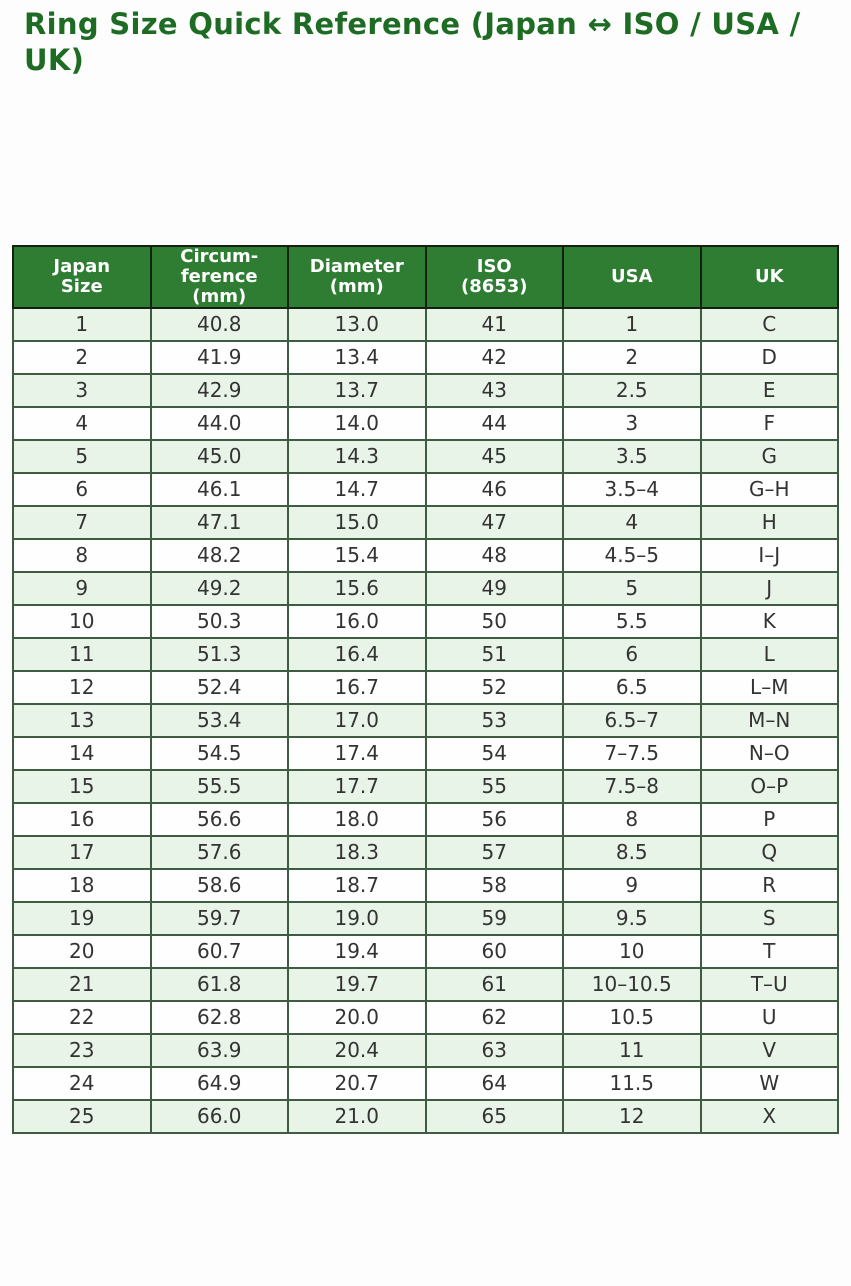 This screenshot has width=851, height=1286. I want to click on table-cell: 7.5–8, so click(632, 786).